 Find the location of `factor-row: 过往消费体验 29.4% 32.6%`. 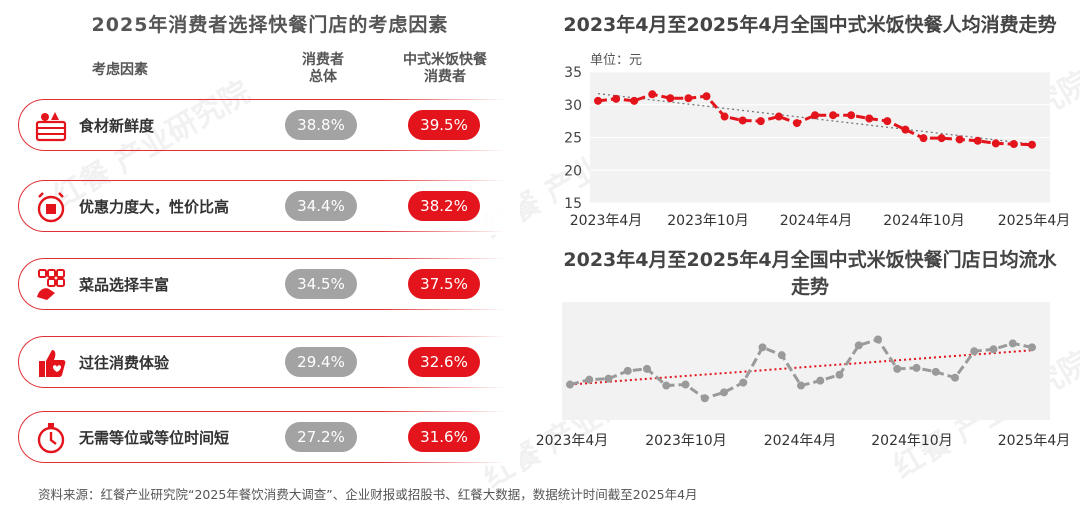

factor-row: 过往消费体验 29.4% 32.6% is located at coordinates (269, 363).